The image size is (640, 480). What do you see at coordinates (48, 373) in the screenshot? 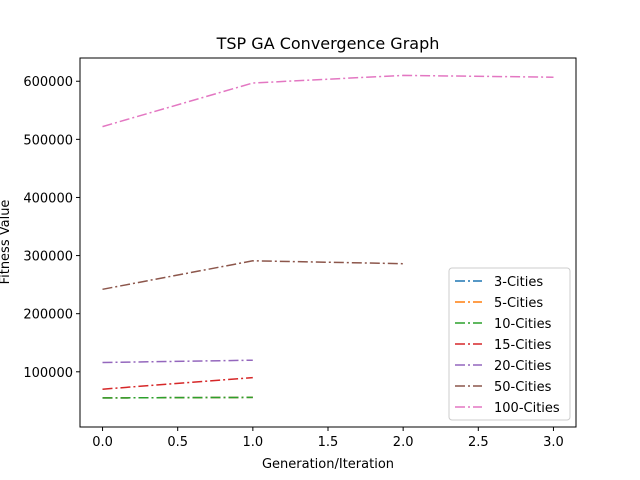
I see `y-tick-label: 100000` at bounding box center [48, 373].